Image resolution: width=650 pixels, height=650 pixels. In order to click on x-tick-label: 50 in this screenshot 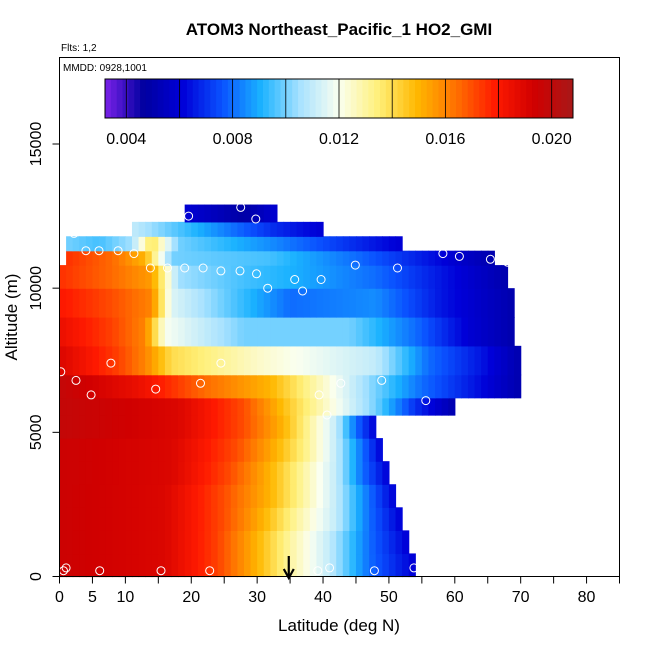, I will do `click(389, 597)`.